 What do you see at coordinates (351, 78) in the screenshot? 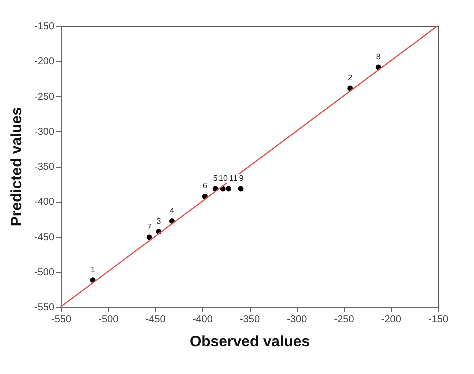
I see `annotation: 2` at bounding box center [351, 78].